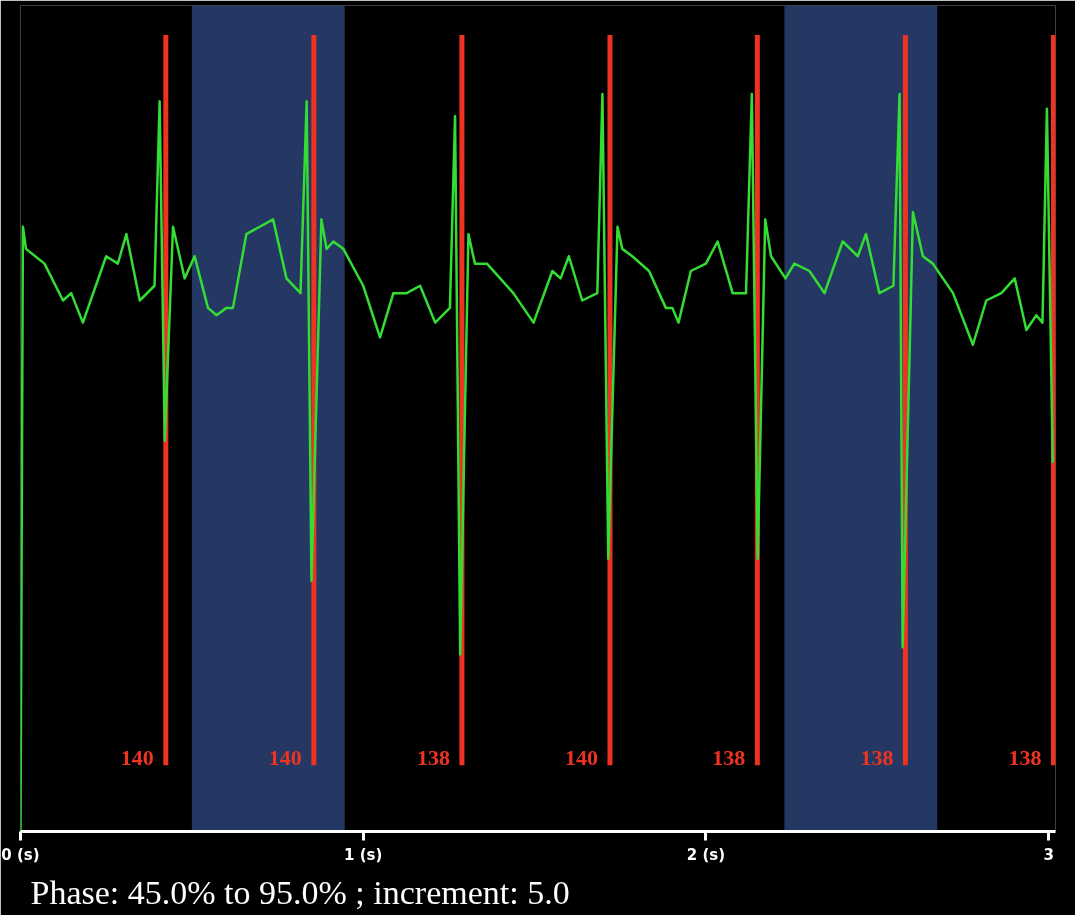  What do you see at coordinates (1048, 854) in the screenshot?
I see `x-tick-label: 3` at bounding box center [1048, 854].